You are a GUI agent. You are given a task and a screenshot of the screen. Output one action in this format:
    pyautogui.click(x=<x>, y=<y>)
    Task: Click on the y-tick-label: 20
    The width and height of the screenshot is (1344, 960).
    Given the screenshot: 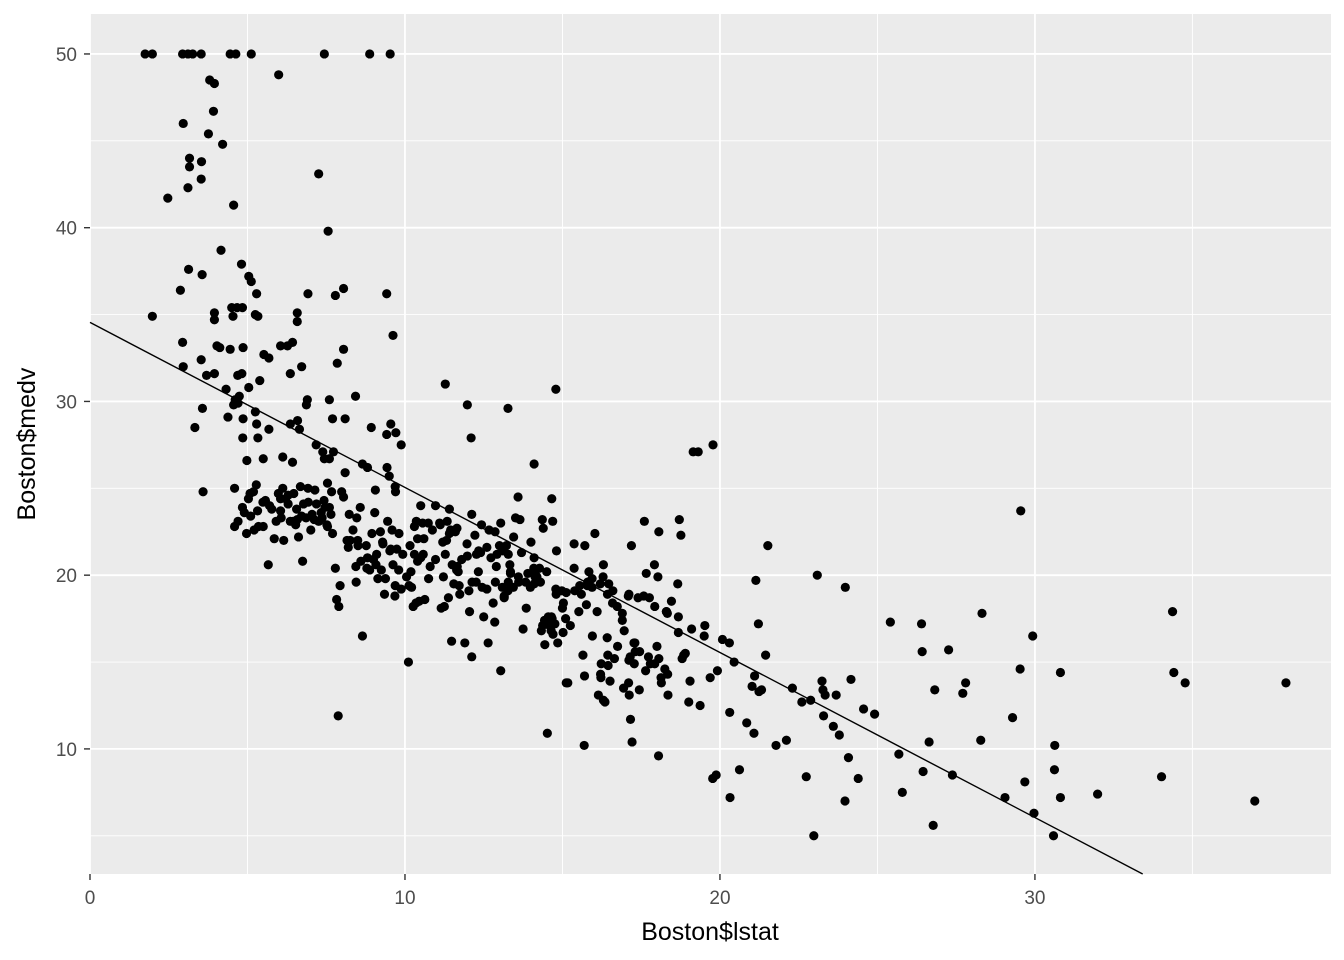 What is the action you would take?
    pyautogui.click(x=66, y=576)
    